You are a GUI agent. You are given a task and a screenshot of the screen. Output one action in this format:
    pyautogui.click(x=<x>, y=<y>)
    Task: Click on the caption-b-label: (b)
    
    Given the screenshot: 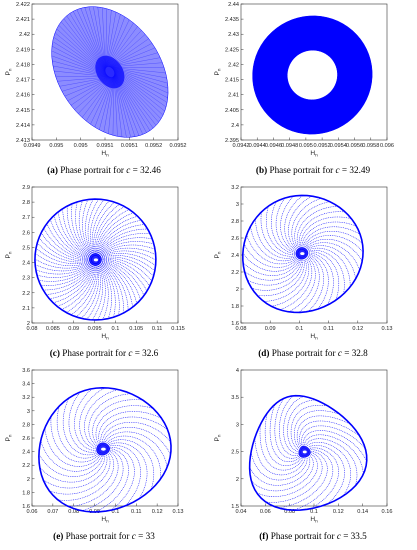 What is the action you would take?
    pyautogui.click(x=261, y=170)
    